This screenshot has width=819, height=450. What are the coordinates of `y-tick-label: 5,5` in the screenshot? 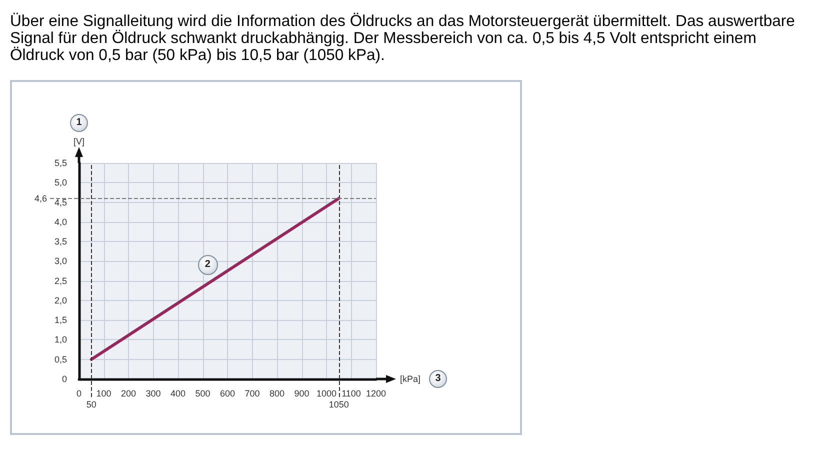 It's located at (60, 163).